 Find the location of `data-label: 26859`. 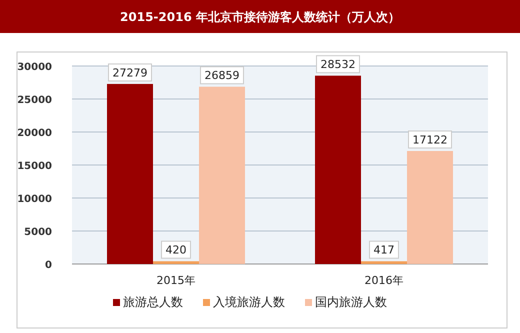

data-label: 26859 is located at coordinates (222, 75).